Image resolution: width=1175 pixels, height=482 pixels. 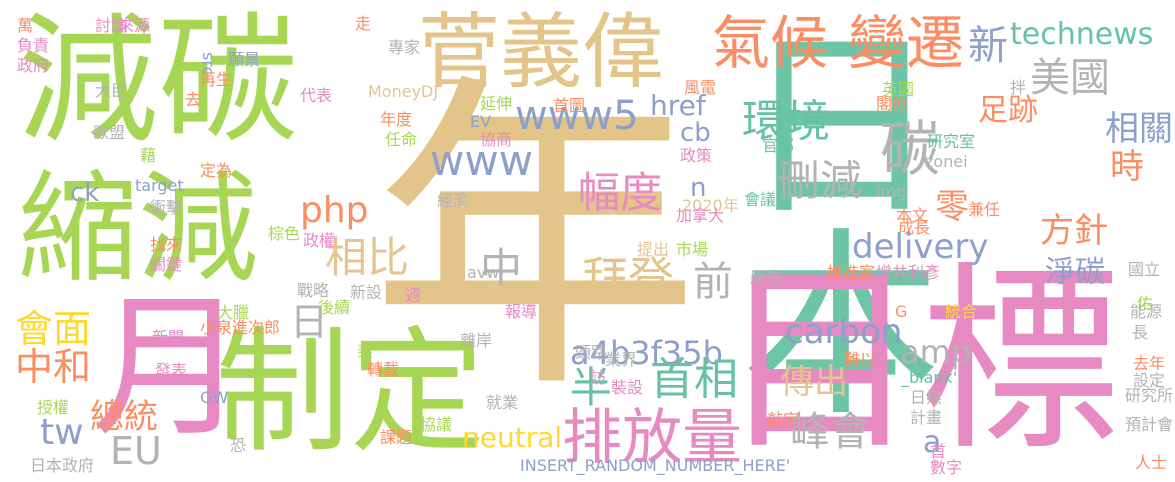 I want to click on cloud-word: 能源, so click(x=1146, y=311).